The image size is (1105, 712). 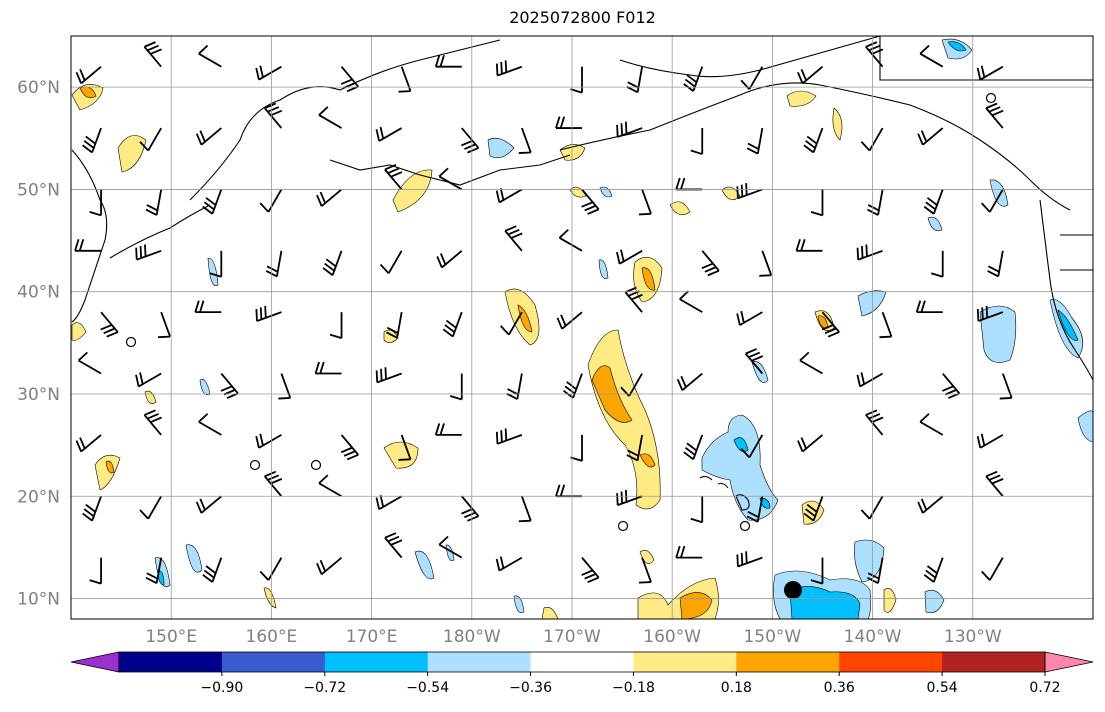 I want to click on latitude-labels: 60°N 50°N 40°N 30°N 20°N 10°N, so click(x=38, y=343).